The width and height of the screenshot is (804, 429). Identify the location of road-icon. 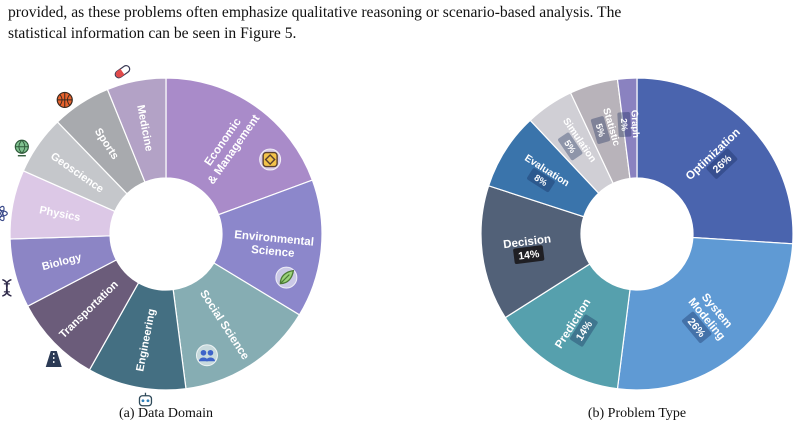
(53, 359).